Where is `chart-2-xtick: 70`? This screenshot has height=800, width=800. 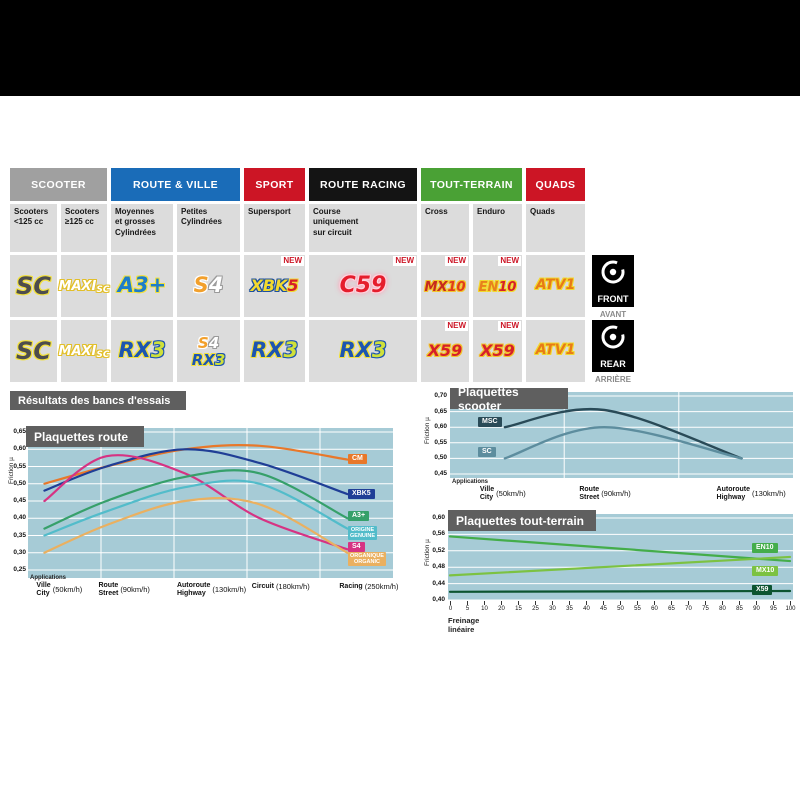 chart-2-xtick: 70 is located at coordinates (688, 609).